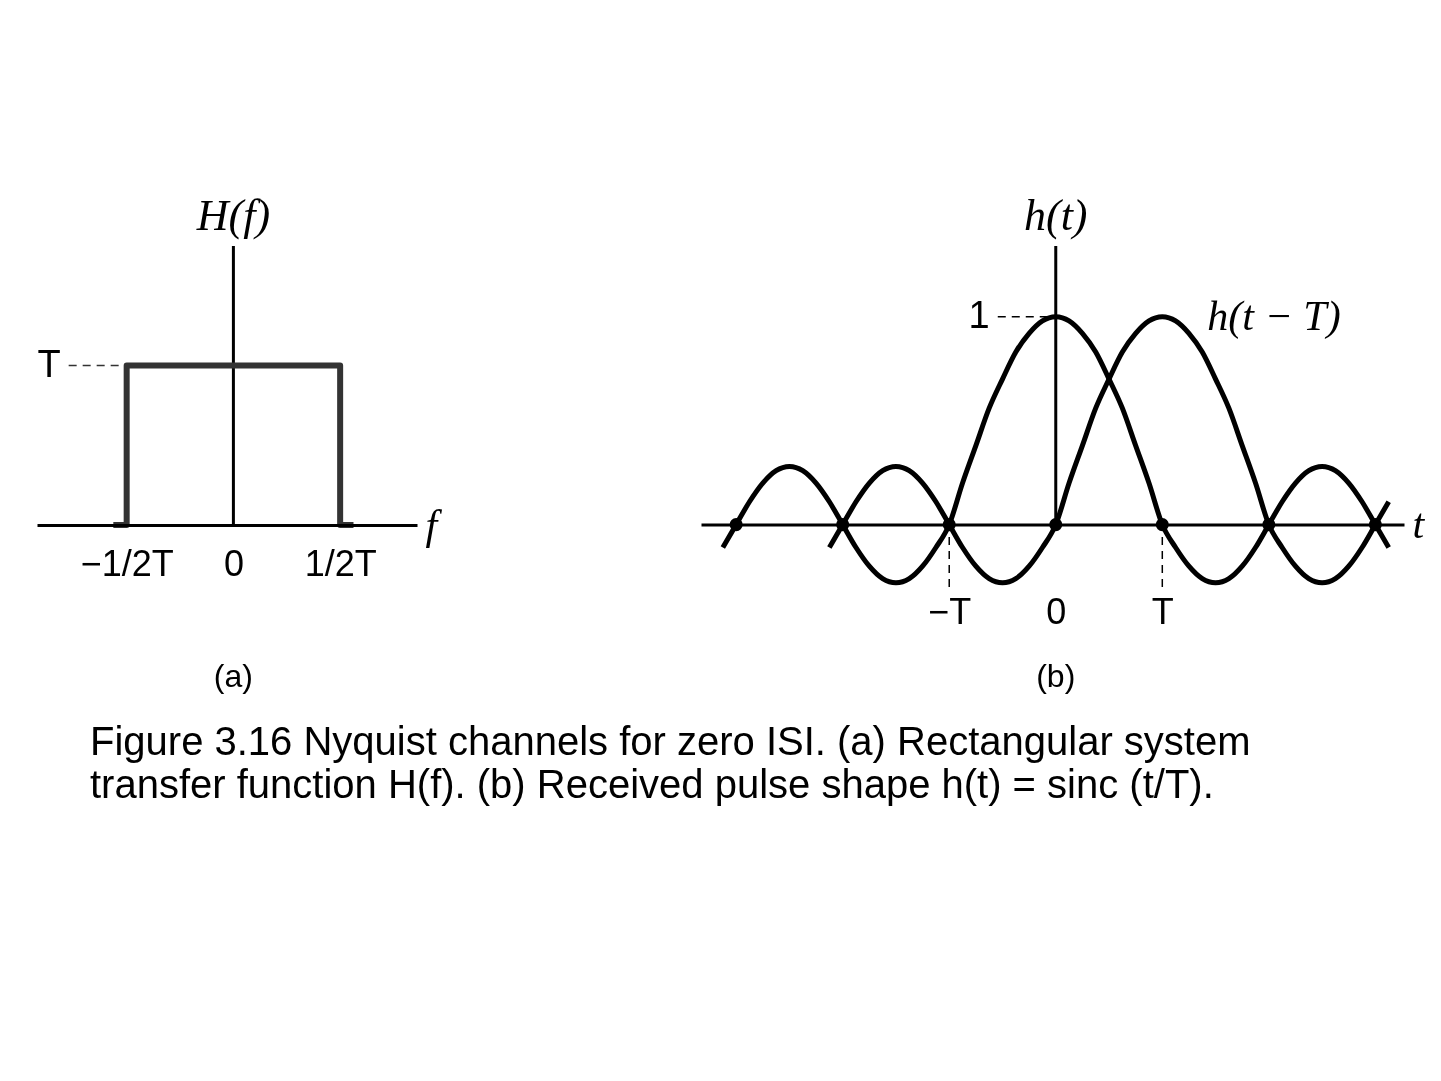 The image size is (1441, 1081). Describe the element at coordinates (434, 524) in the screenshot. I see `x-axis-title: f` at that location.